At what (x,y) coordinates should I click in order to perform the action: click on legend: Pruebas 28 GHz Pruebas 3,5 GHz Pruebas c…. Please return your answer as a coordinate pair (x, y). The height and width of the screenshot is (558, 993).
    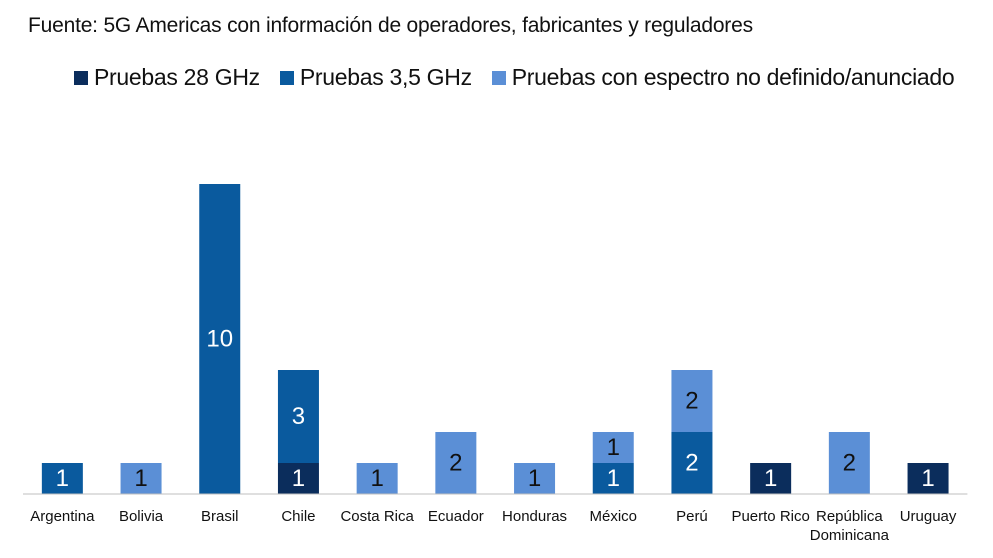
    Looking at the image, I should click on (514, 77).